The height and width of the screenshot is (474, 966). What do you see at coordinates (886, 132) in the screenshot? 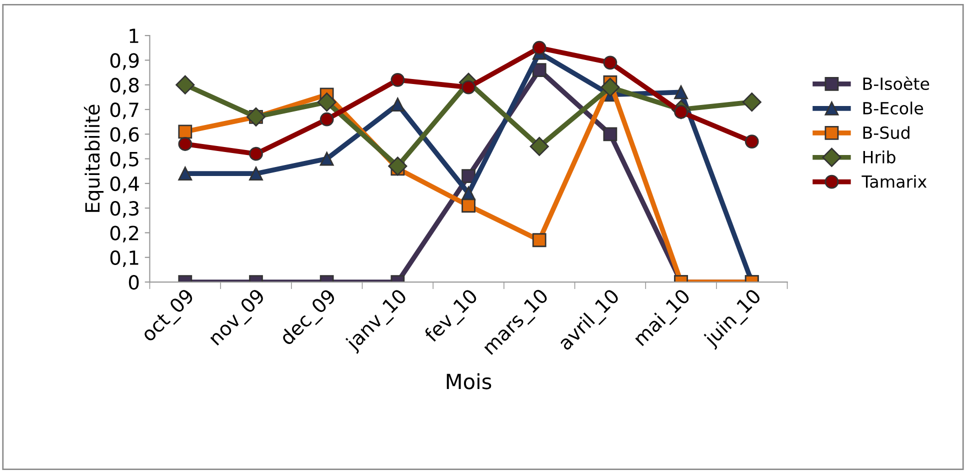
I see `legend-label: B-Sud` at bounding box center [886, 132].